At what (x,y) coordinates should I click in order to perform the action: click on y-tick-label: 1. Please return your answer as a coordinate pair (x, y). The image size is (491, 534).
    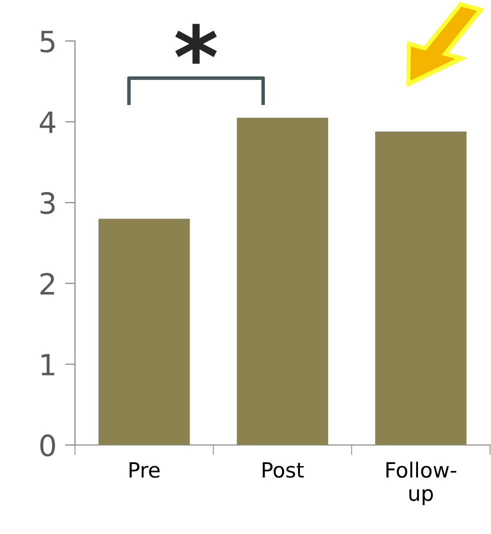
    Looking at the image, I should click on (48, 365).